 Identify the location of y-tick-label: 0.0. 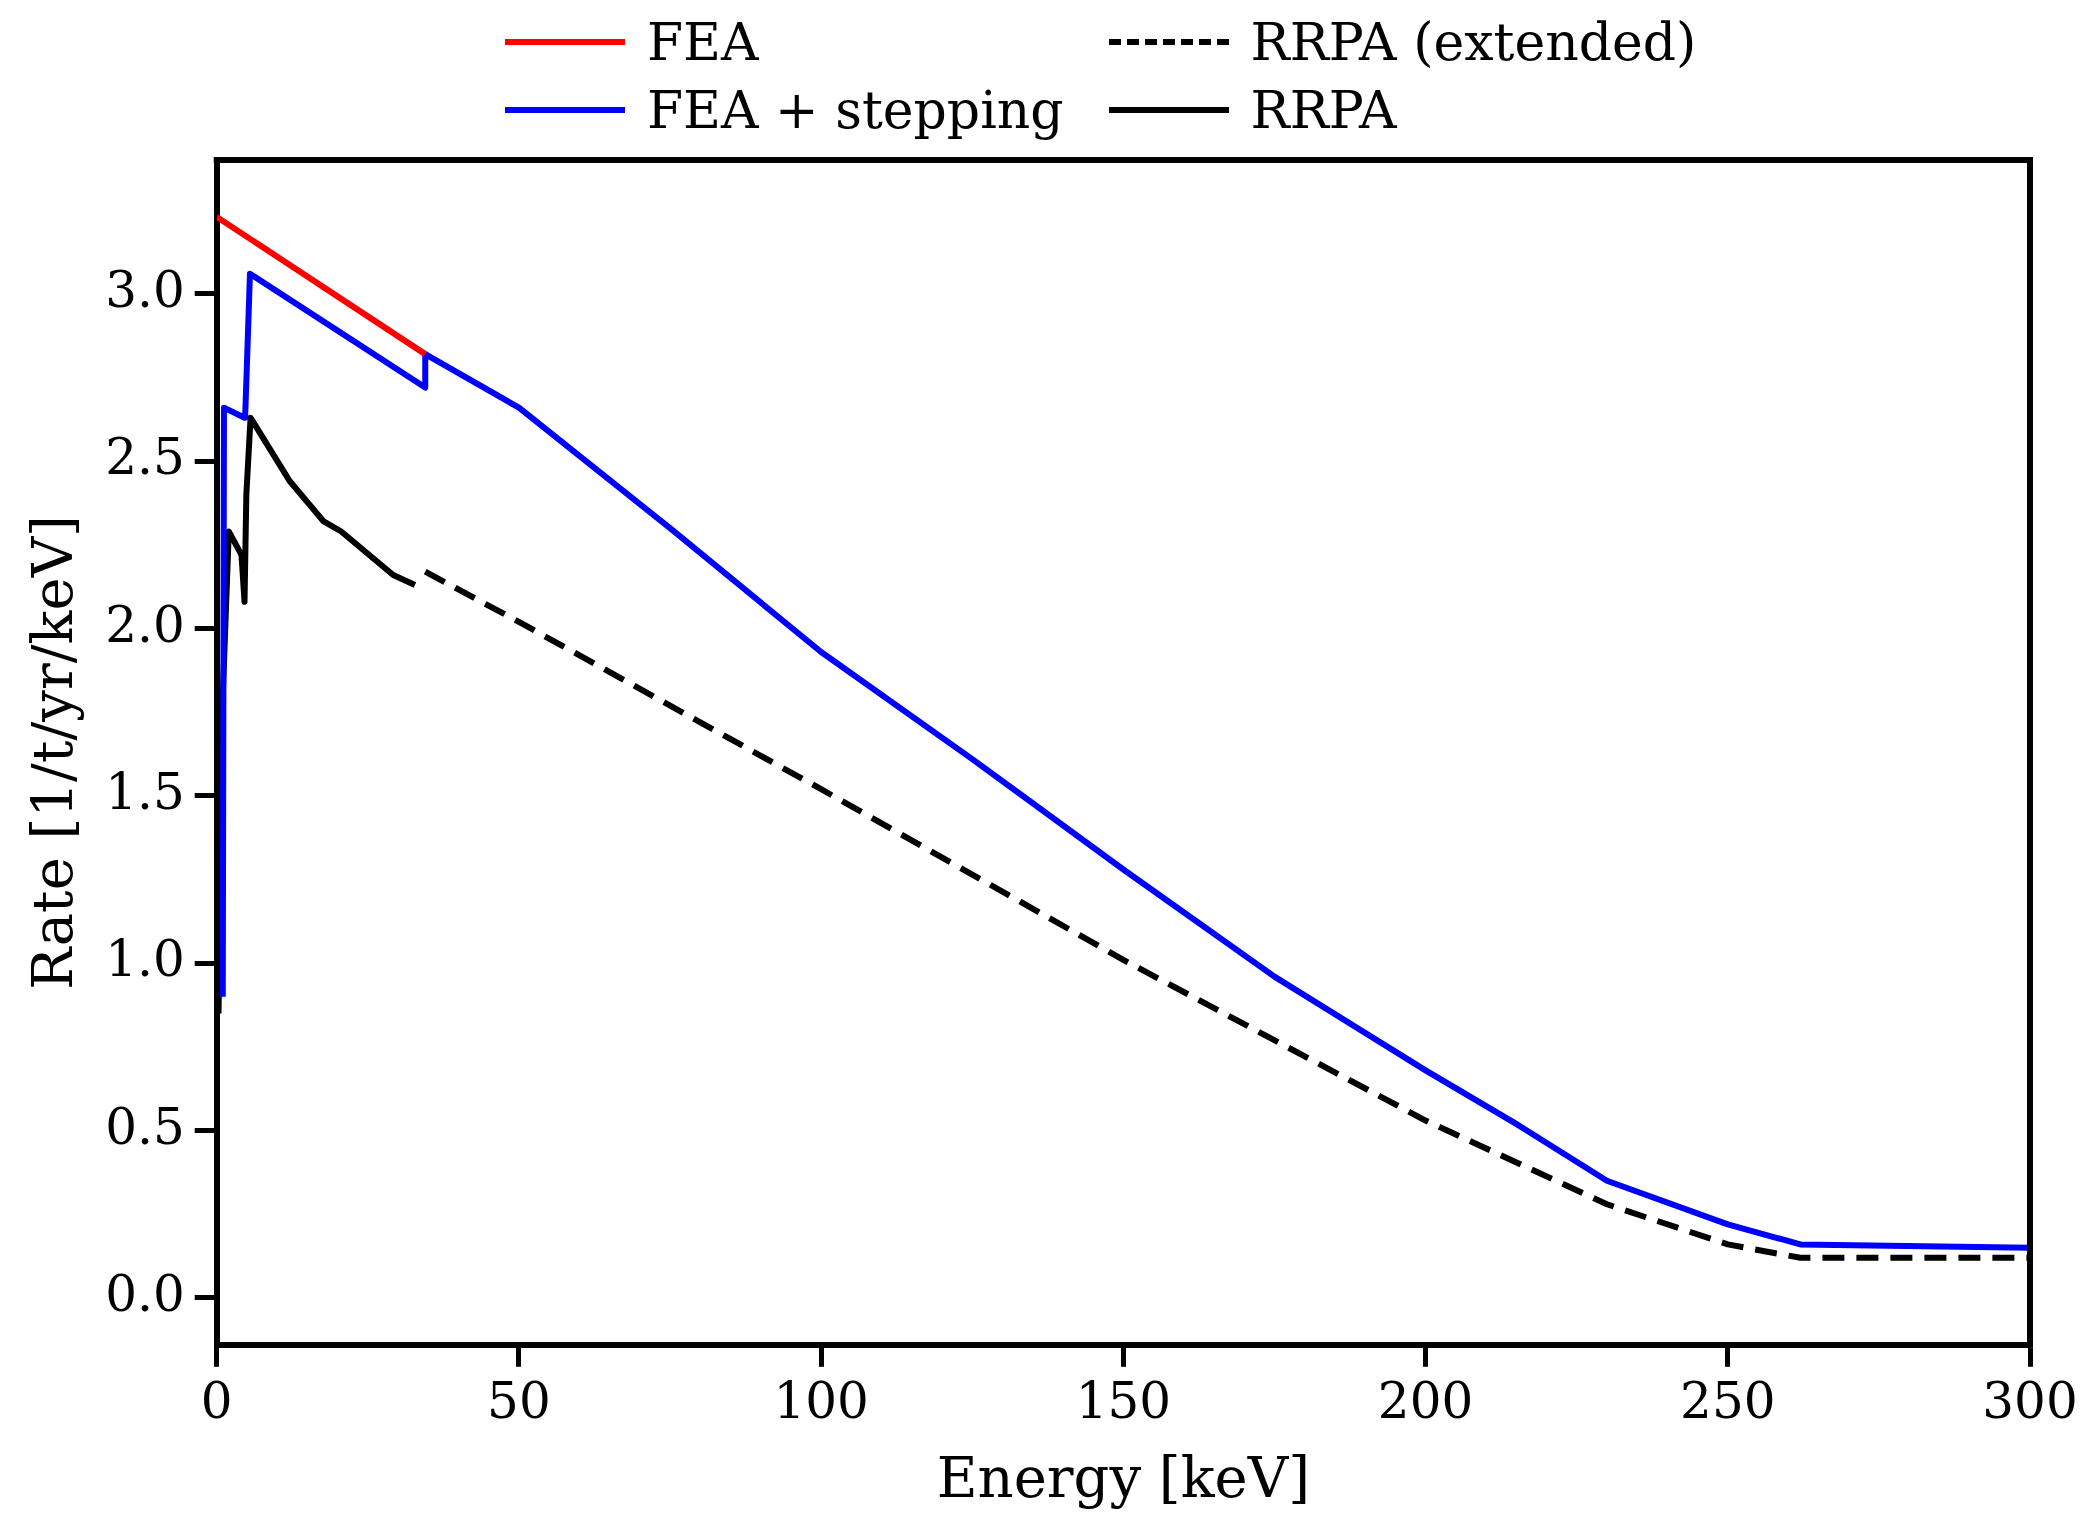
(145, 1293).